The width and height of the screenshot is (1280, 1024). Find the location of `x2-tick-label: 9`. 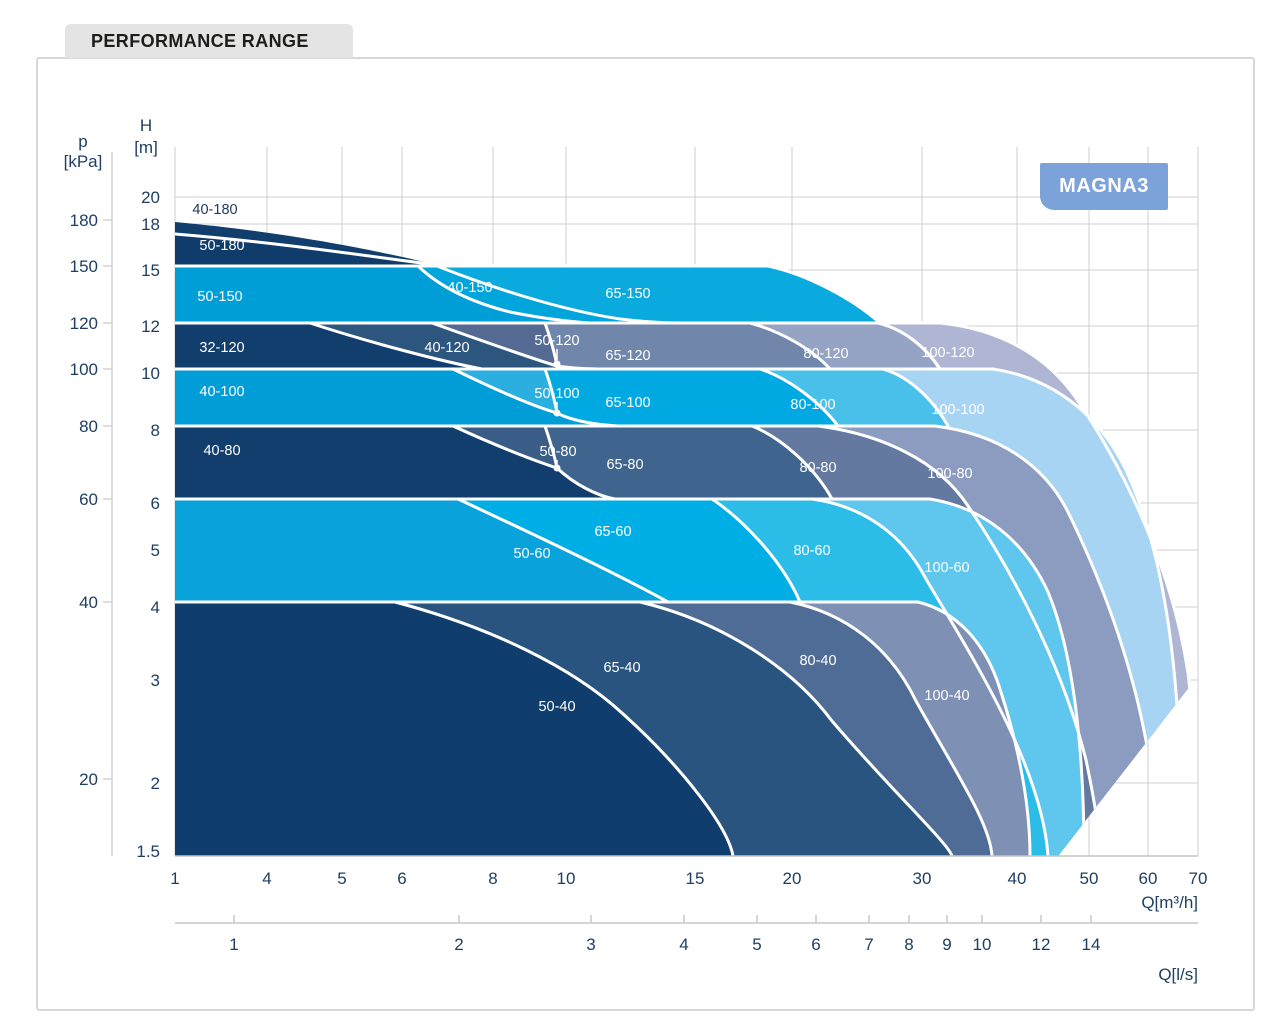

x2-tick-label: 9 is located at coordinates (946, 944).